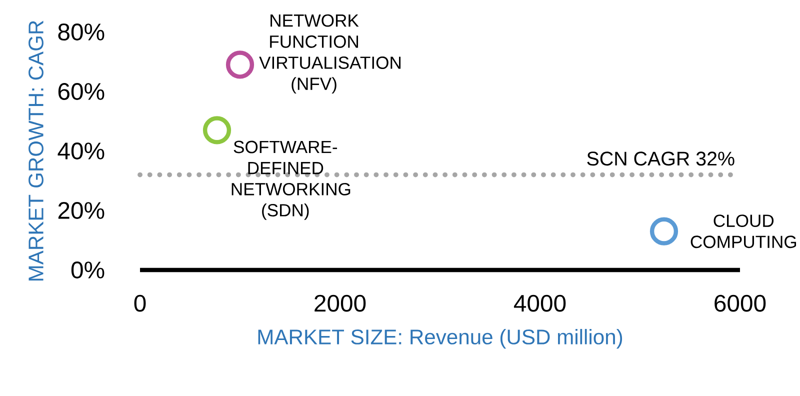 The width and height of the screenshot is (800, 396). Describe the element at coordinates (140, 303) in the screenshot. I see `x-tick-label: 0` at that location.